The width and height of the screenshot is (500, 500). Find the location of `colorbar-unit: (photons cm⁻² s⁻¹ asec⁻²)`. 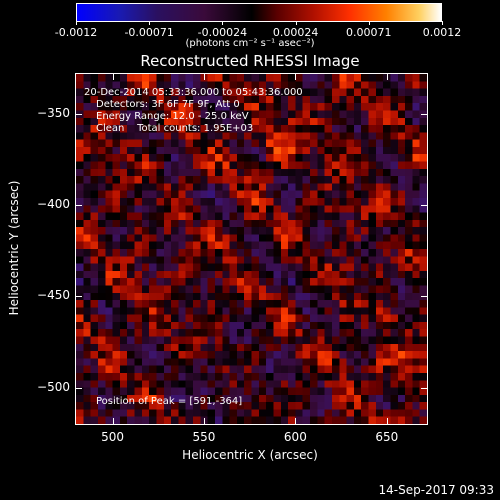

colorbar-unit: (photons cm⁻² s⁻¹ asec⁻²) is located at coordinates (250, 43).